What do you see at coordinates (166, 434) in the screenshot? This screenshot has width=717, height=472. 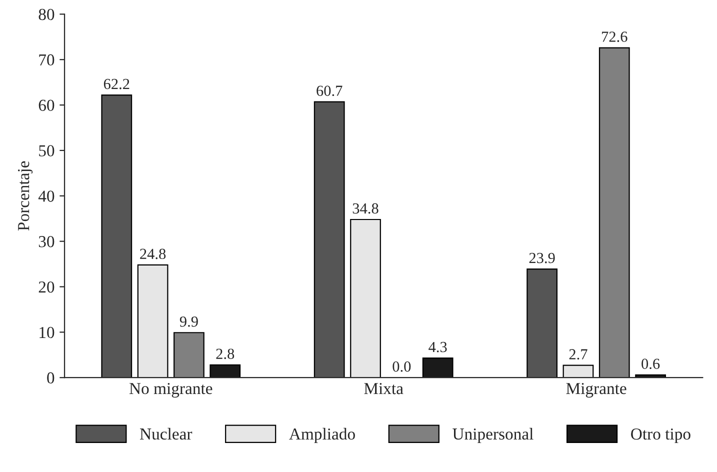 I see `legend-label: Nuclear` at bounding box center [166, 434].